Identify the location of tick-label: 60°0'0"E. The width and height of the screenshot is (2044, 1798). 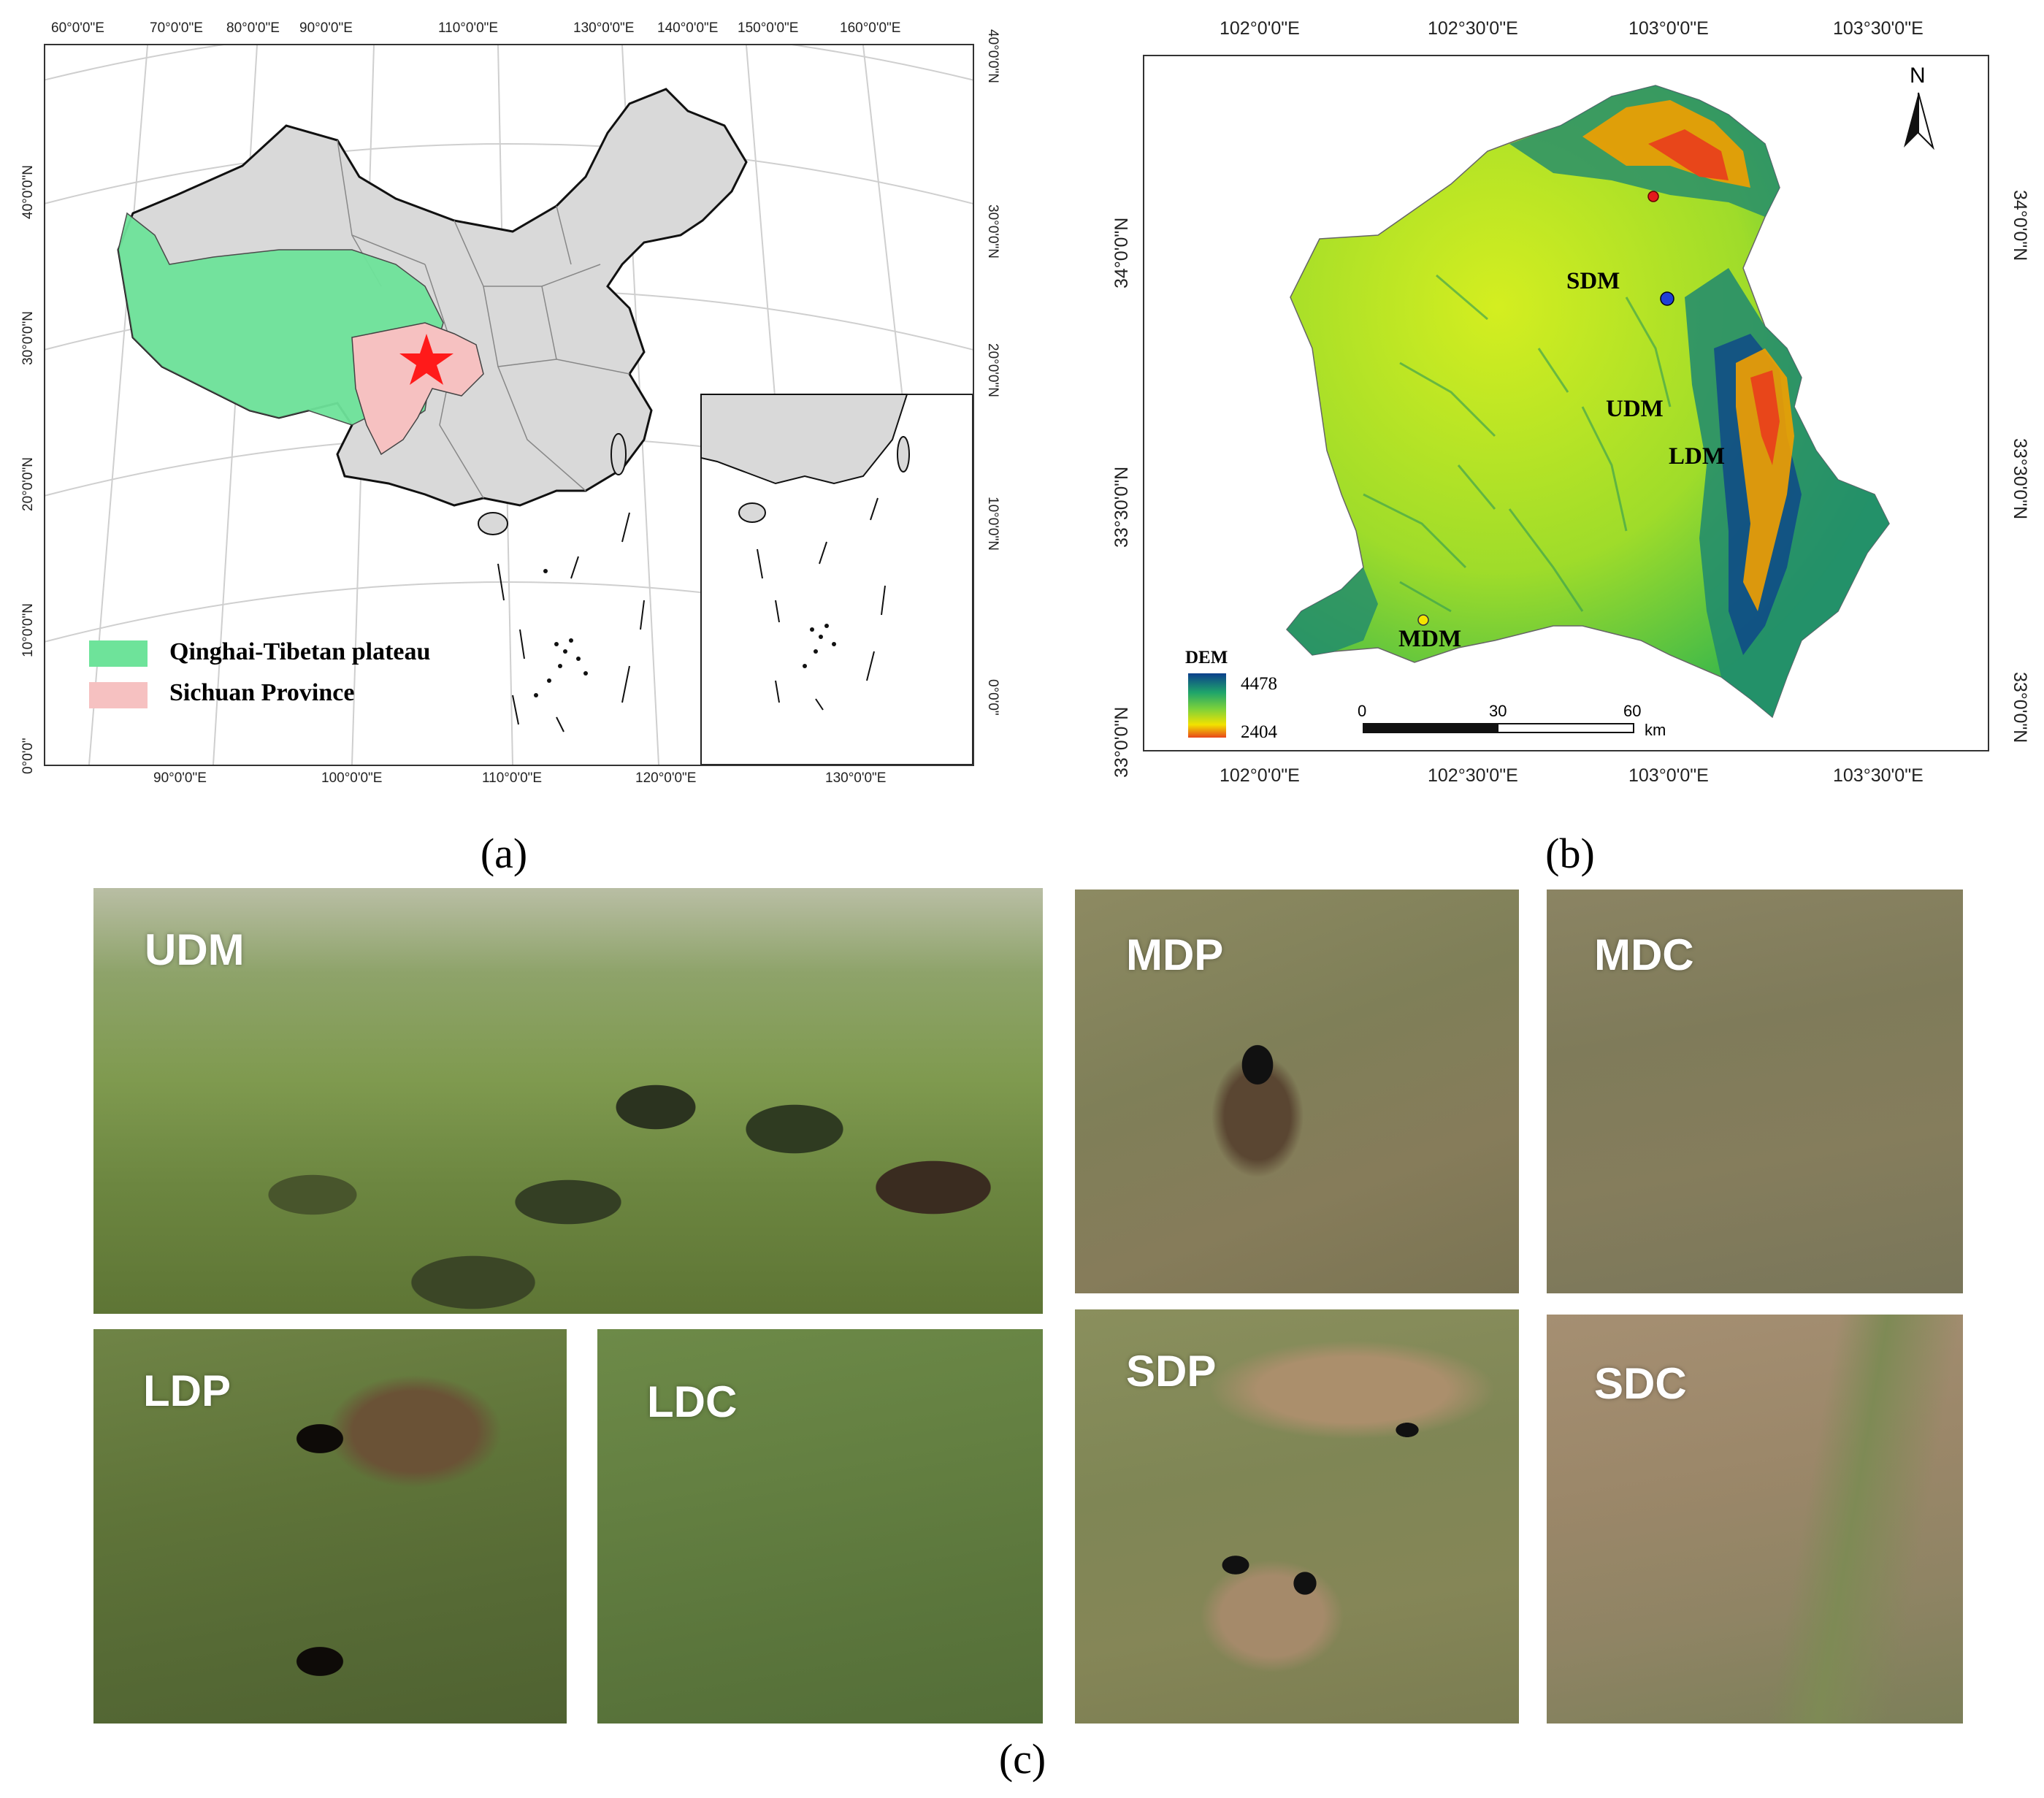
(77, 28).